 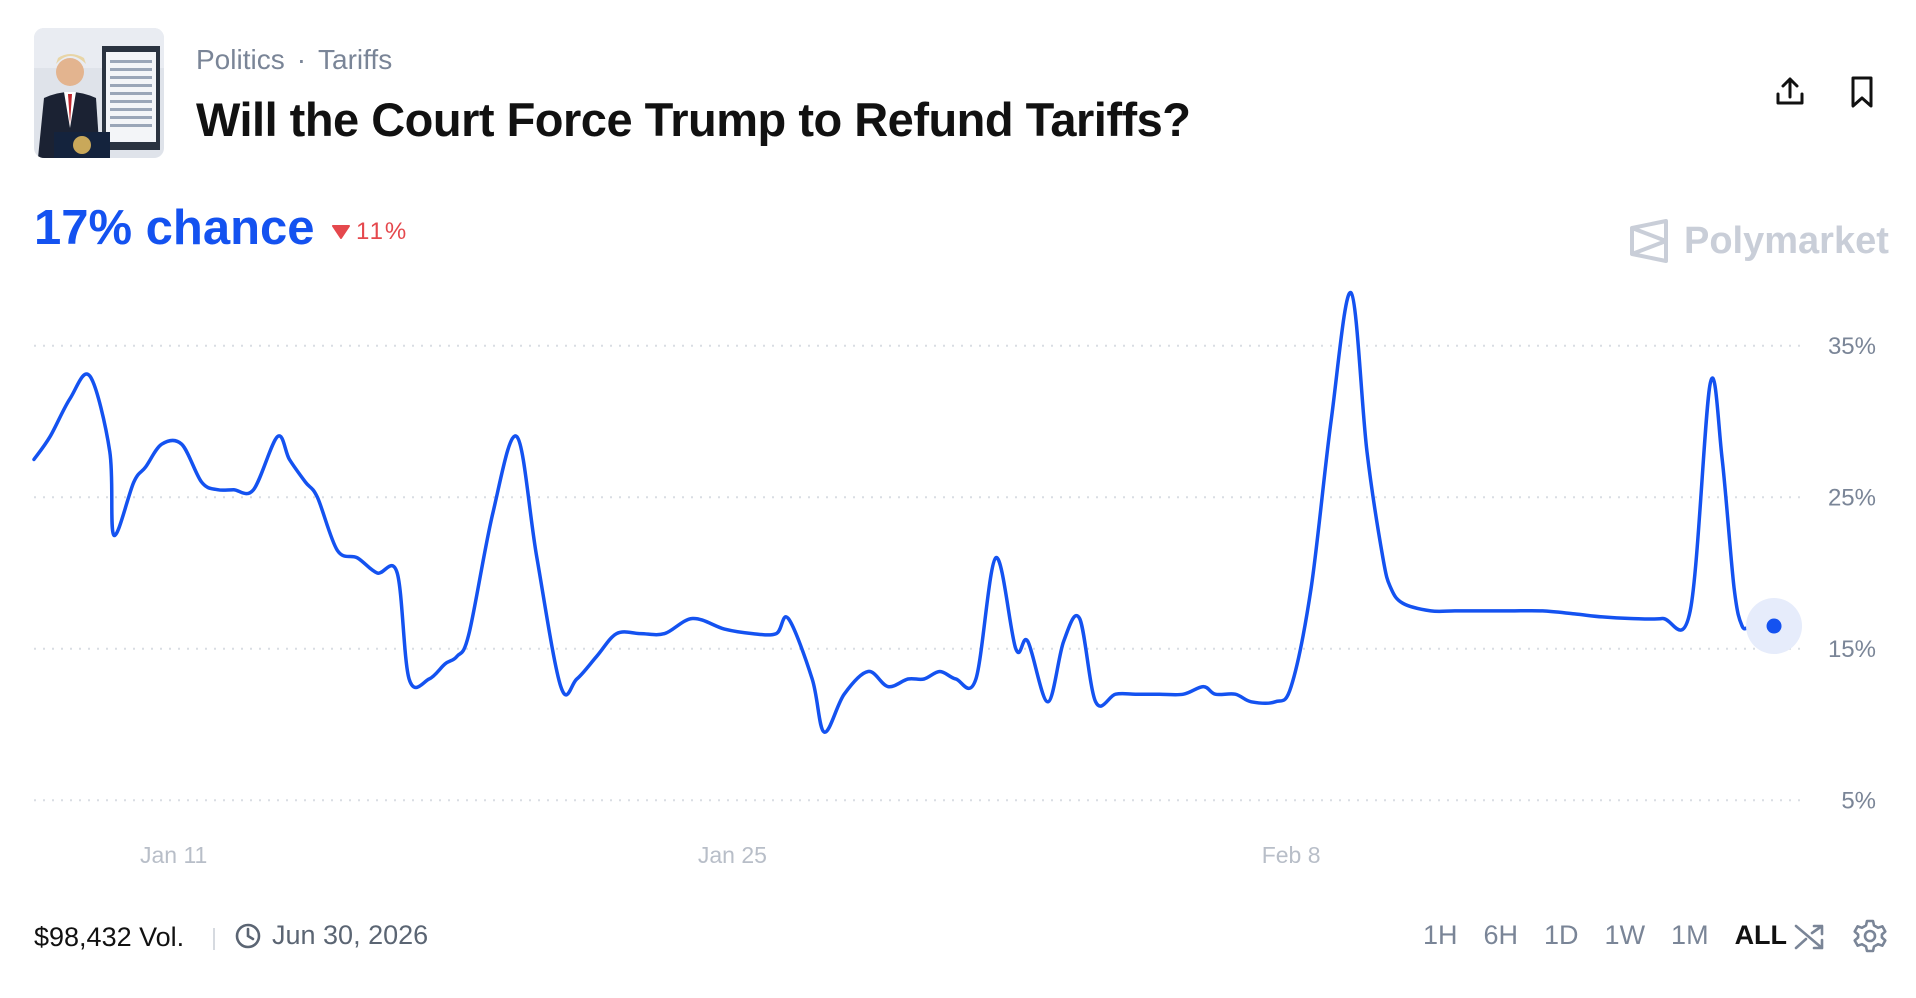 I want to click on x-tick-label: Jan 11, so click(x=173, y=855).